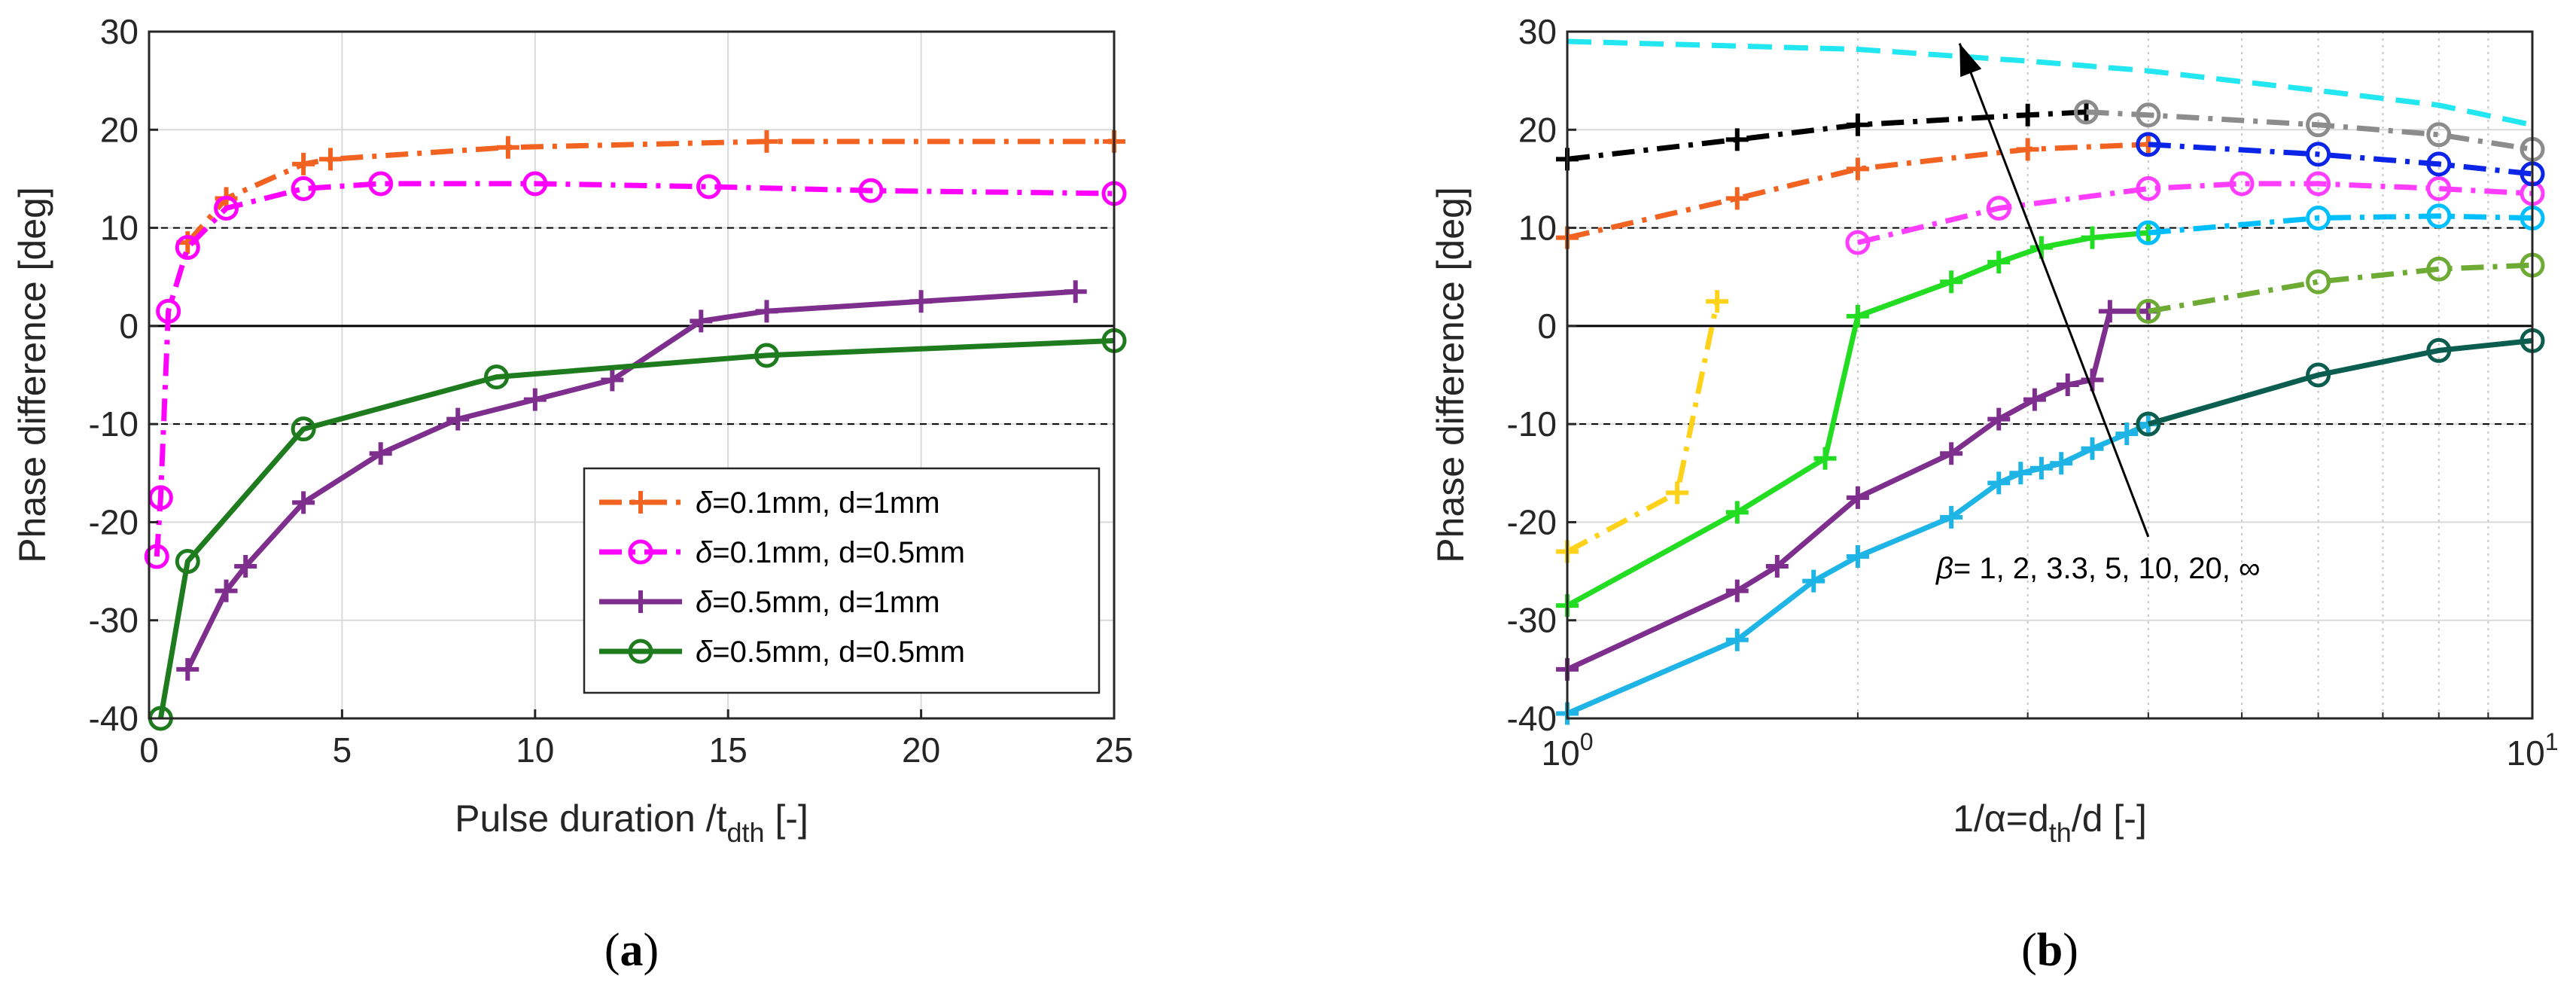  What do you see at coordinates (114, 424) in the screenshot?
I see `chart-a-ytick-label: -10` at bounding box center [114, 424].